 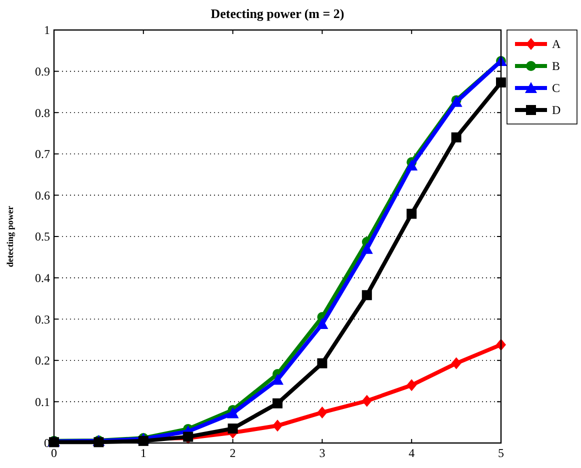 What do you see at coordinates (556, 66) in the screenshot?
I see `legend-label: B` at bounding box center [556, 66].